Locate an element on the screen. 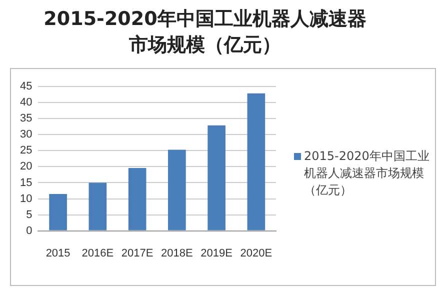 The height and width of the screenshot is (296, 446). y-tick-label: 20 is located at coordinates (26, 166).